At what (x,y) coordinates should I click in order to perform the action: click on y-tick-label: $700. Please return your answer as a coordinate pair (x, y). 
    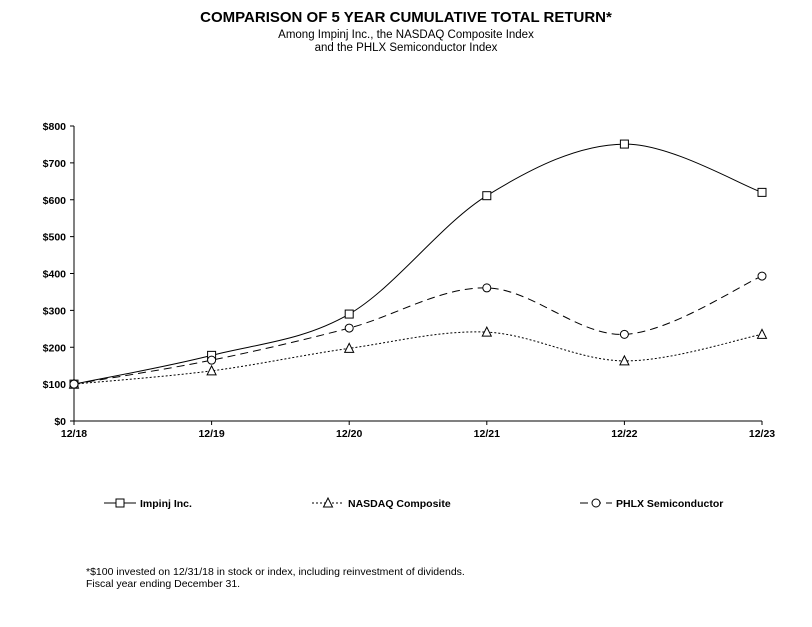
    Looking at the image, I should click on (55, 164).